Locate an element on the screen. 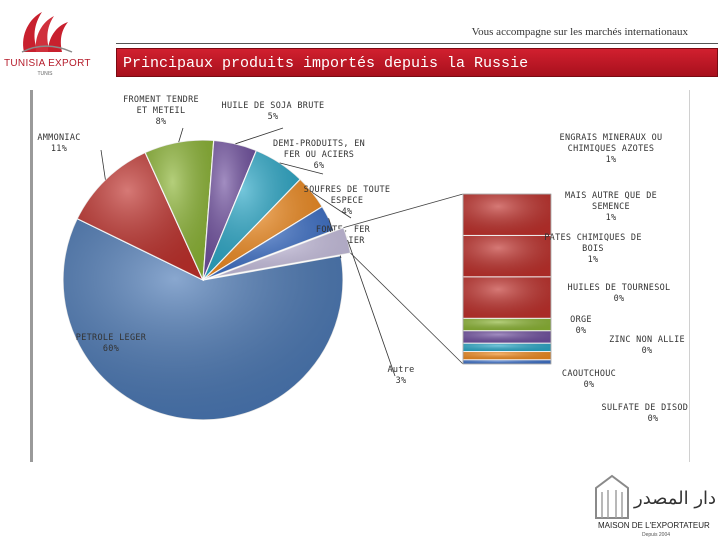 This screenshot has height=543, width=720. slice-label-ammoniac: AMMONIAC 11% is located at coordinates (58, 143).